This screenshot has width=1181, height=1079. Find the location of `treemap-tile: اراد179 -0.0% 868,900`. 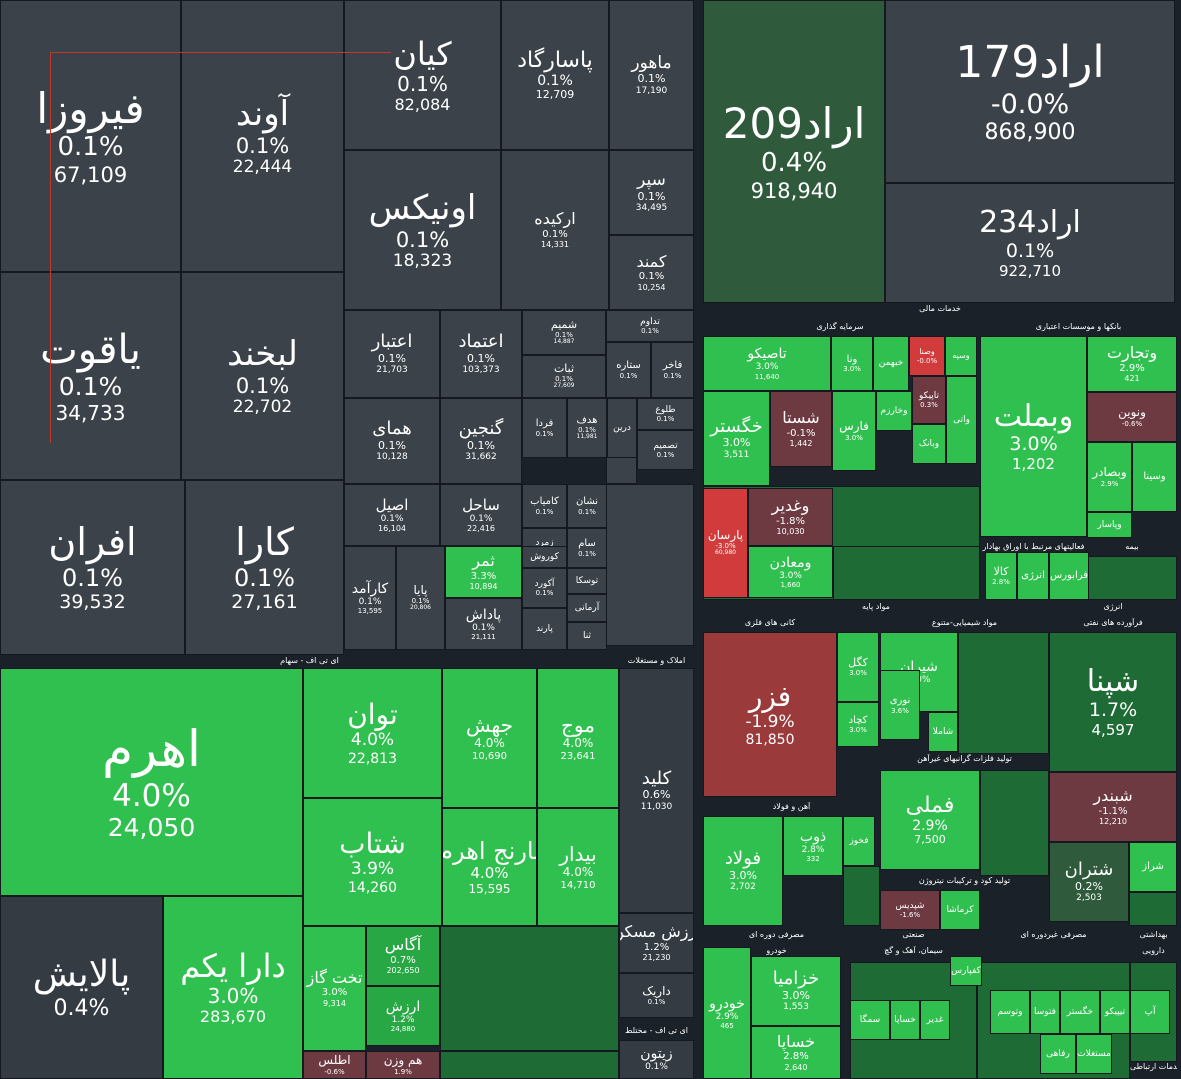

treemap-tile: اراد179 -0.0% 868,900 is located at coordinates (1030, 91).